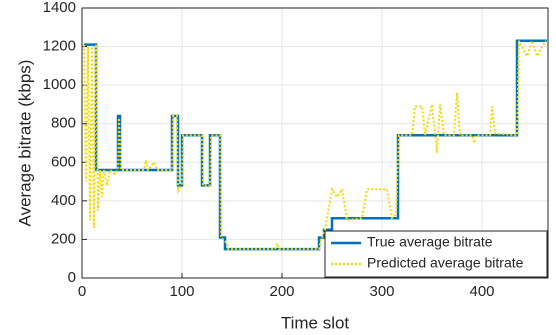 The height and width of the screenshot is (335, 556). I want to click on legend-box, so click(436, 254).